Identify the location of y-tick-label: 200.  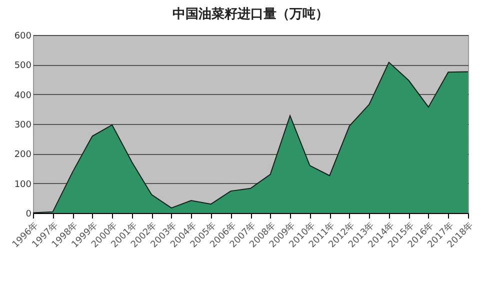
(23, 155).